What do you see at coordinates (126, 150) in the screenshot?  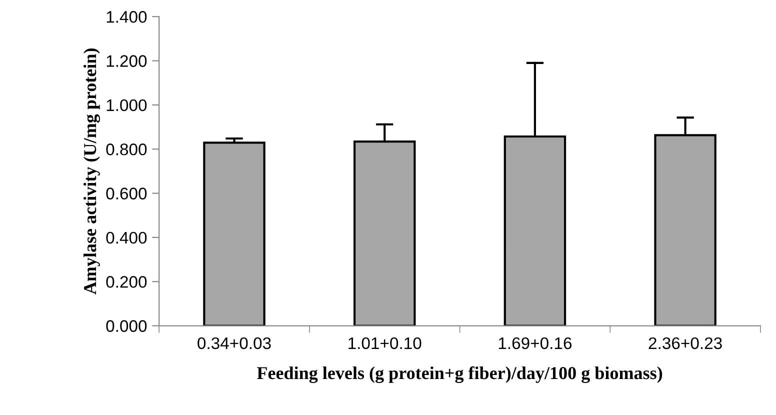 I see `y-tick-label: 0.800` at bounding box center [126, 150].